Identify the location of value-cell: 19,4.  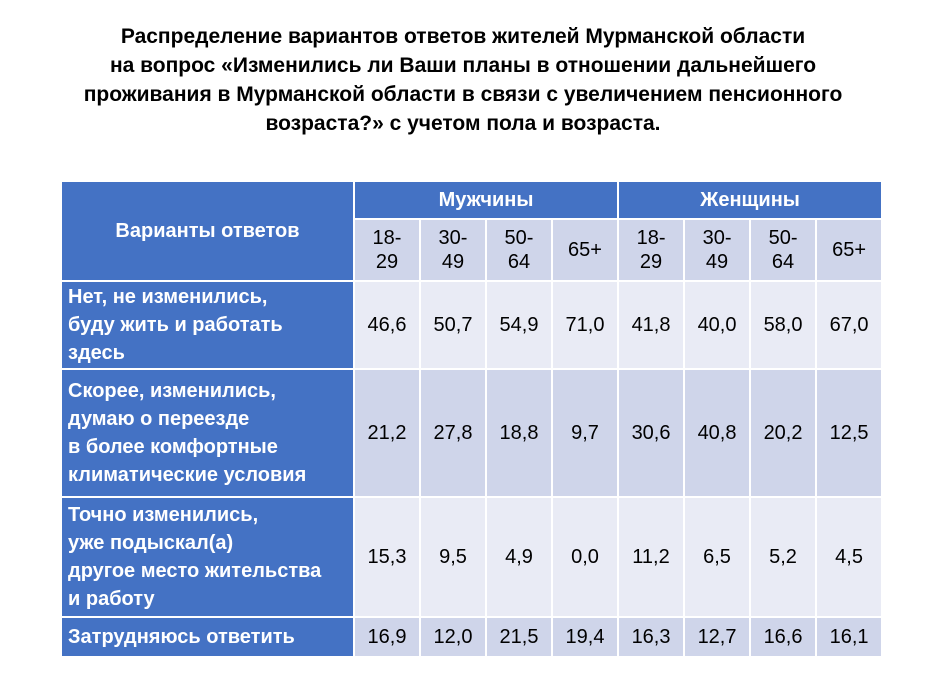
(585, 637).